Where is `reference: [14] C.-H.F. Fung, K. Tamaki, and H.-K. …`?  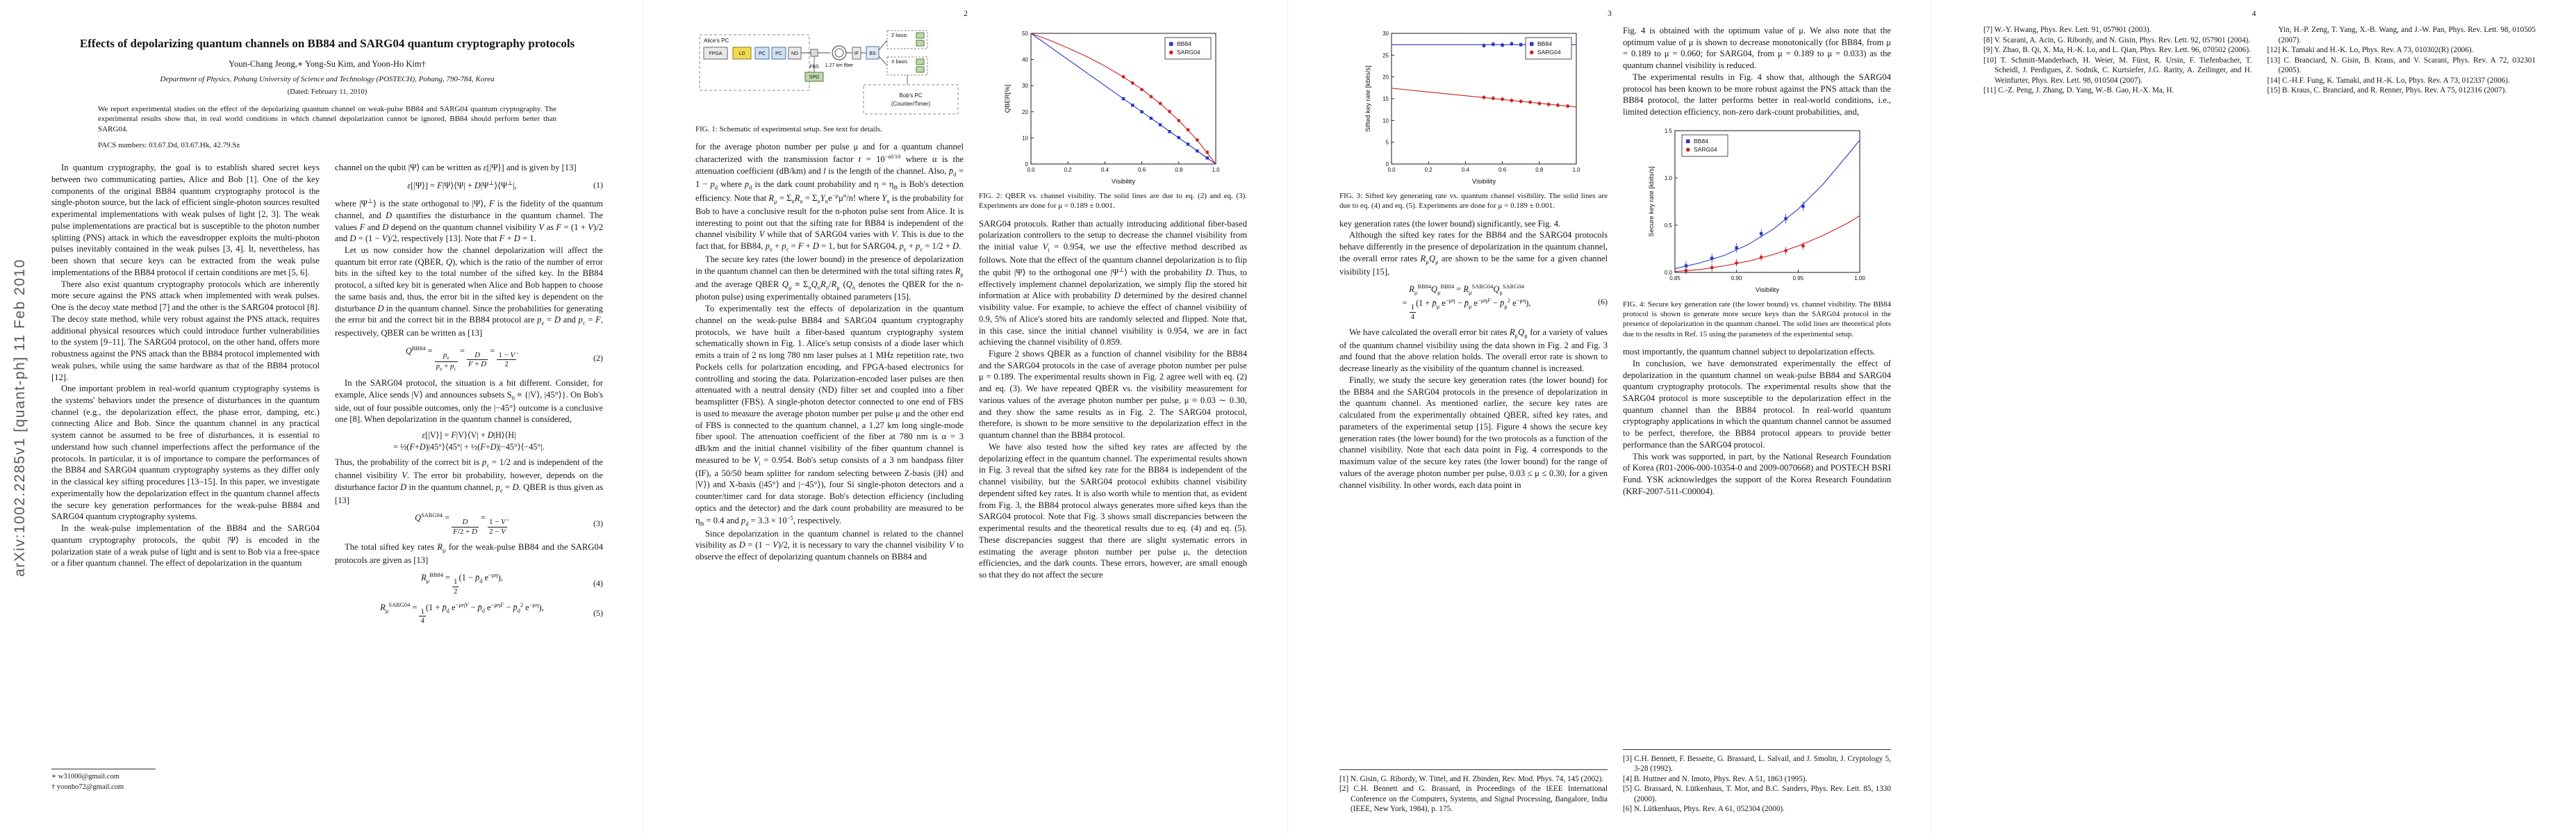 reference: [14] C.-H.F. Fung, K. Tamaki, and H.-K. … is located at coordinates (2388, 80).